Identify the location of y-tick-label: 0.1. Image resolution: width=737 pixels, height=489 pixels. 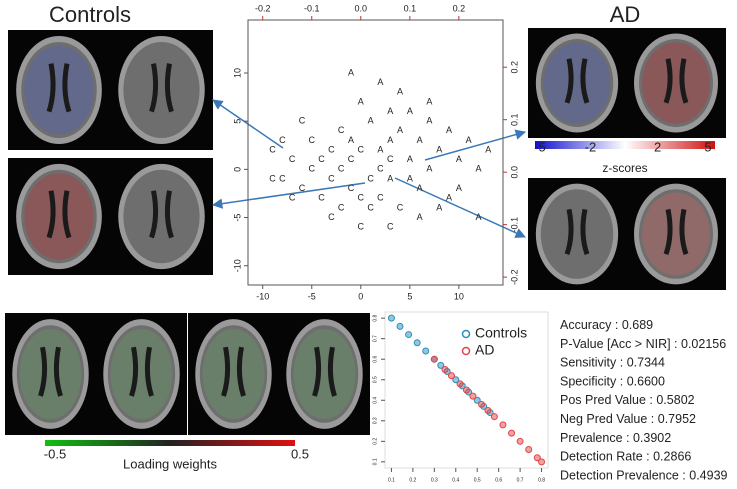
(375, 461).